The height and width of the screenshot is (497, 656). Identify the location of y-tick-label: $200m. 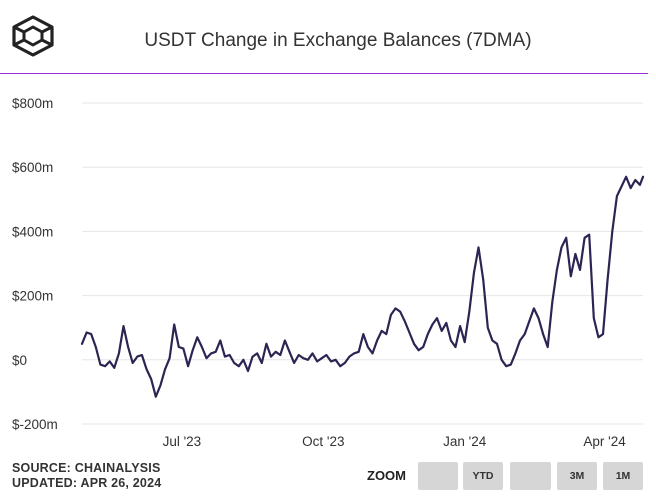
(32, 296).